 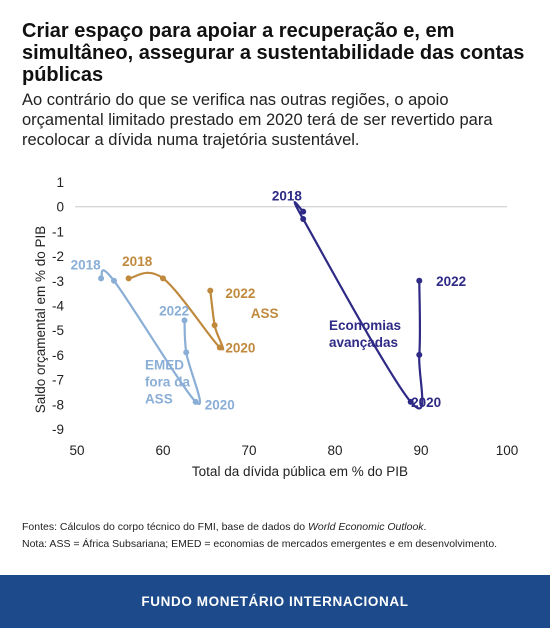 What do you see at coordinates (366, 527) in the screenshot?
I see `source-italic: World Economic Outlook` at bounding box center [366, 527].